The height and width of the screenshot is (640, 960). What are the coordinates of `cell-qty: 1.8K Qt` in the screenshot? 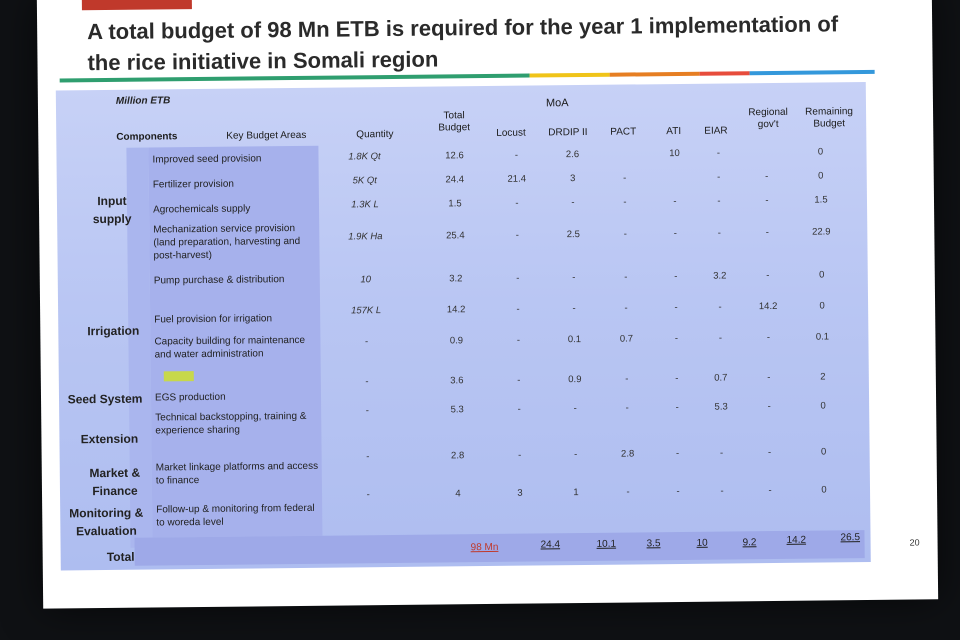 It's located at (364, 157).